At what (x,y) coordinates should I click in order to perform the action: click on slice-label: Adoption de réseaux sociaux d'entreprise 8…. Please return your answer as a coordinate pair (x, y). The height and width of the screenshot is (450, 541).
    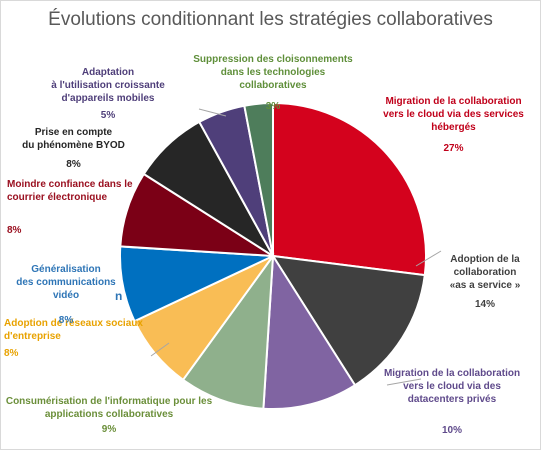
    Looking at the image, I should click on (79, 338).